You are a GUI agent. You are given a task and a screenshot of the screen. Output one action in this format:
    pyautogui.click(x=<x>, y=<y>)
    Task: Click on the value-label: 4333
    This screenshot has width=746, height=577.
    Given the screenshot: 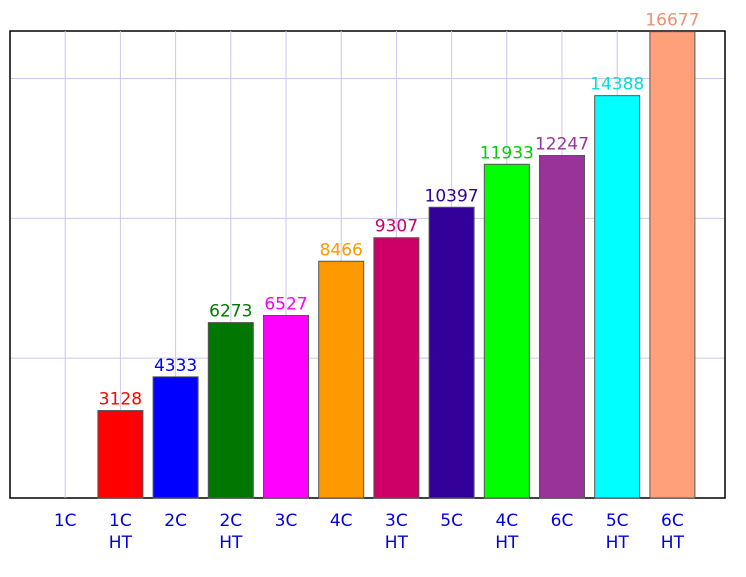 What is the action you would take?
    pyautogui.click(x=175, y=366)
    